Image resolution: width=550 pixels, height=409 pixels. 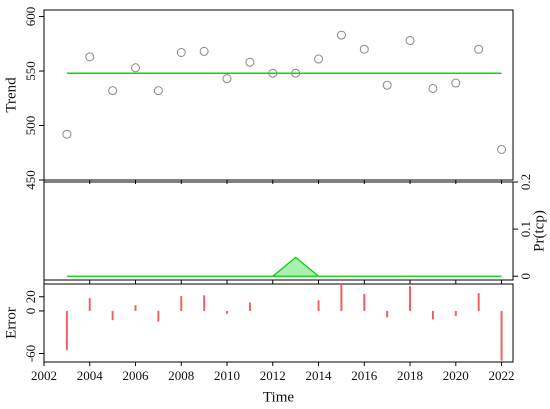 I want to click on x-tick-label: 2012, so click(x=273, y=375).